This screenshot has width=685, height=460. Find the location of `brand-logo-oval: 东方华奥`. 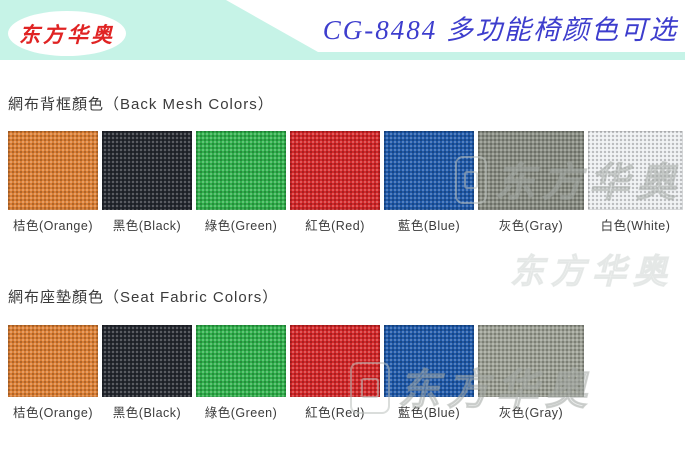

brand-logo-oval: 东方华奥 is located at coordinates (67, 33).